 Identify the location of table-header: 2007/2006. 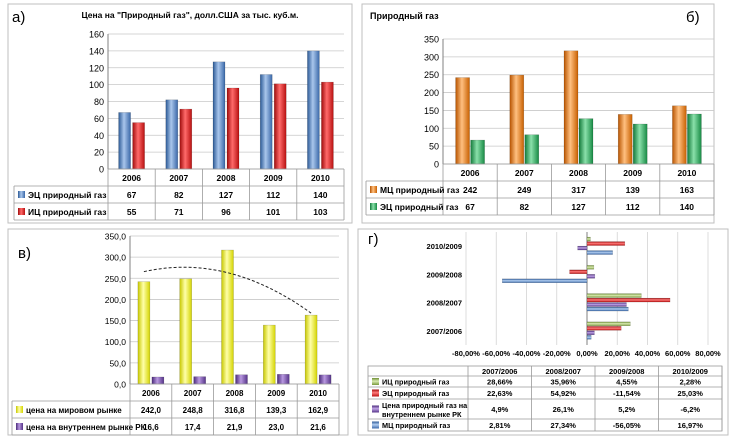
(499, 371).